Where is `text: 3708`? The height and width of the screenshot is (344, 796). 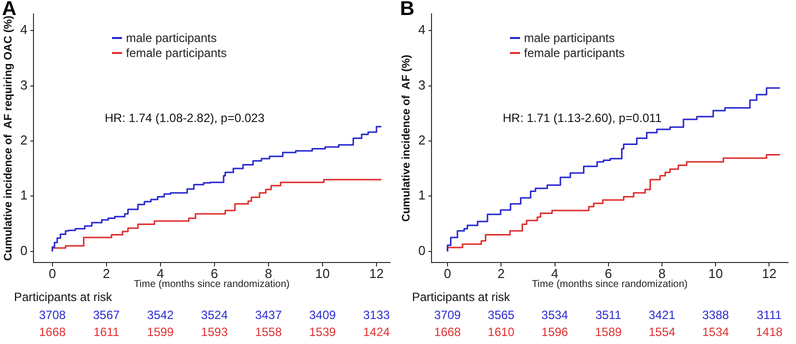 text: 3708 is located at coordinates (52, 315).